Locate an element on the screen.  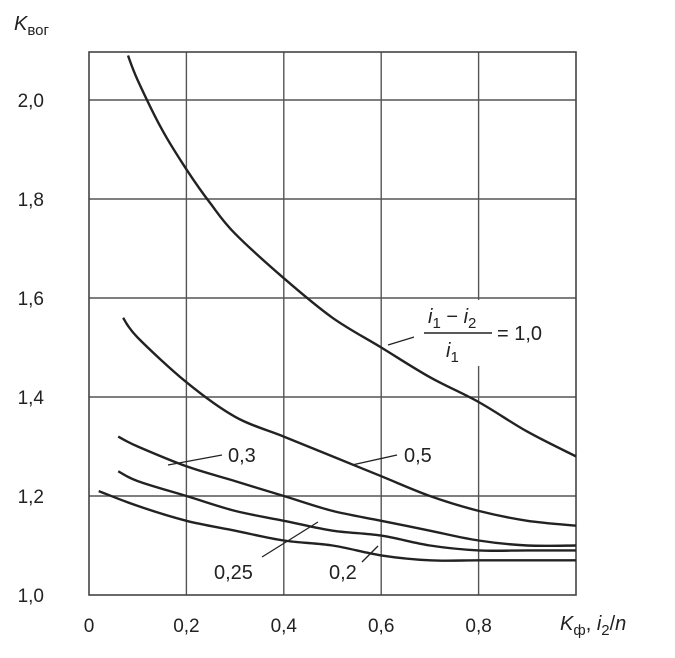
series-label-0-25: 0,25 is located at coordinates (233, 573).